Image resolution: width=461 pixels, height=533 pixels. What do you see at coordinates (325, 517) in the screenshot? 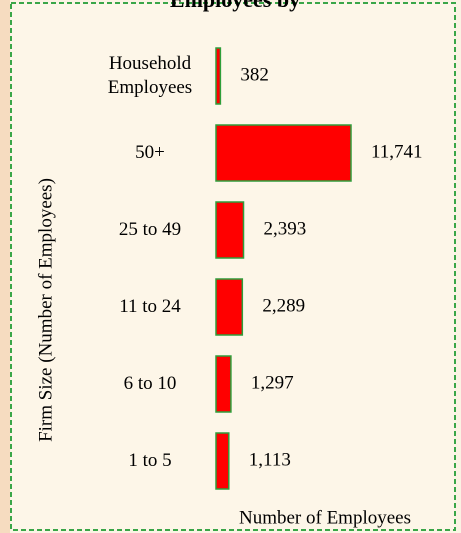
I see `x-axis-label: Number of Employees` at bounding box center [325, 517].